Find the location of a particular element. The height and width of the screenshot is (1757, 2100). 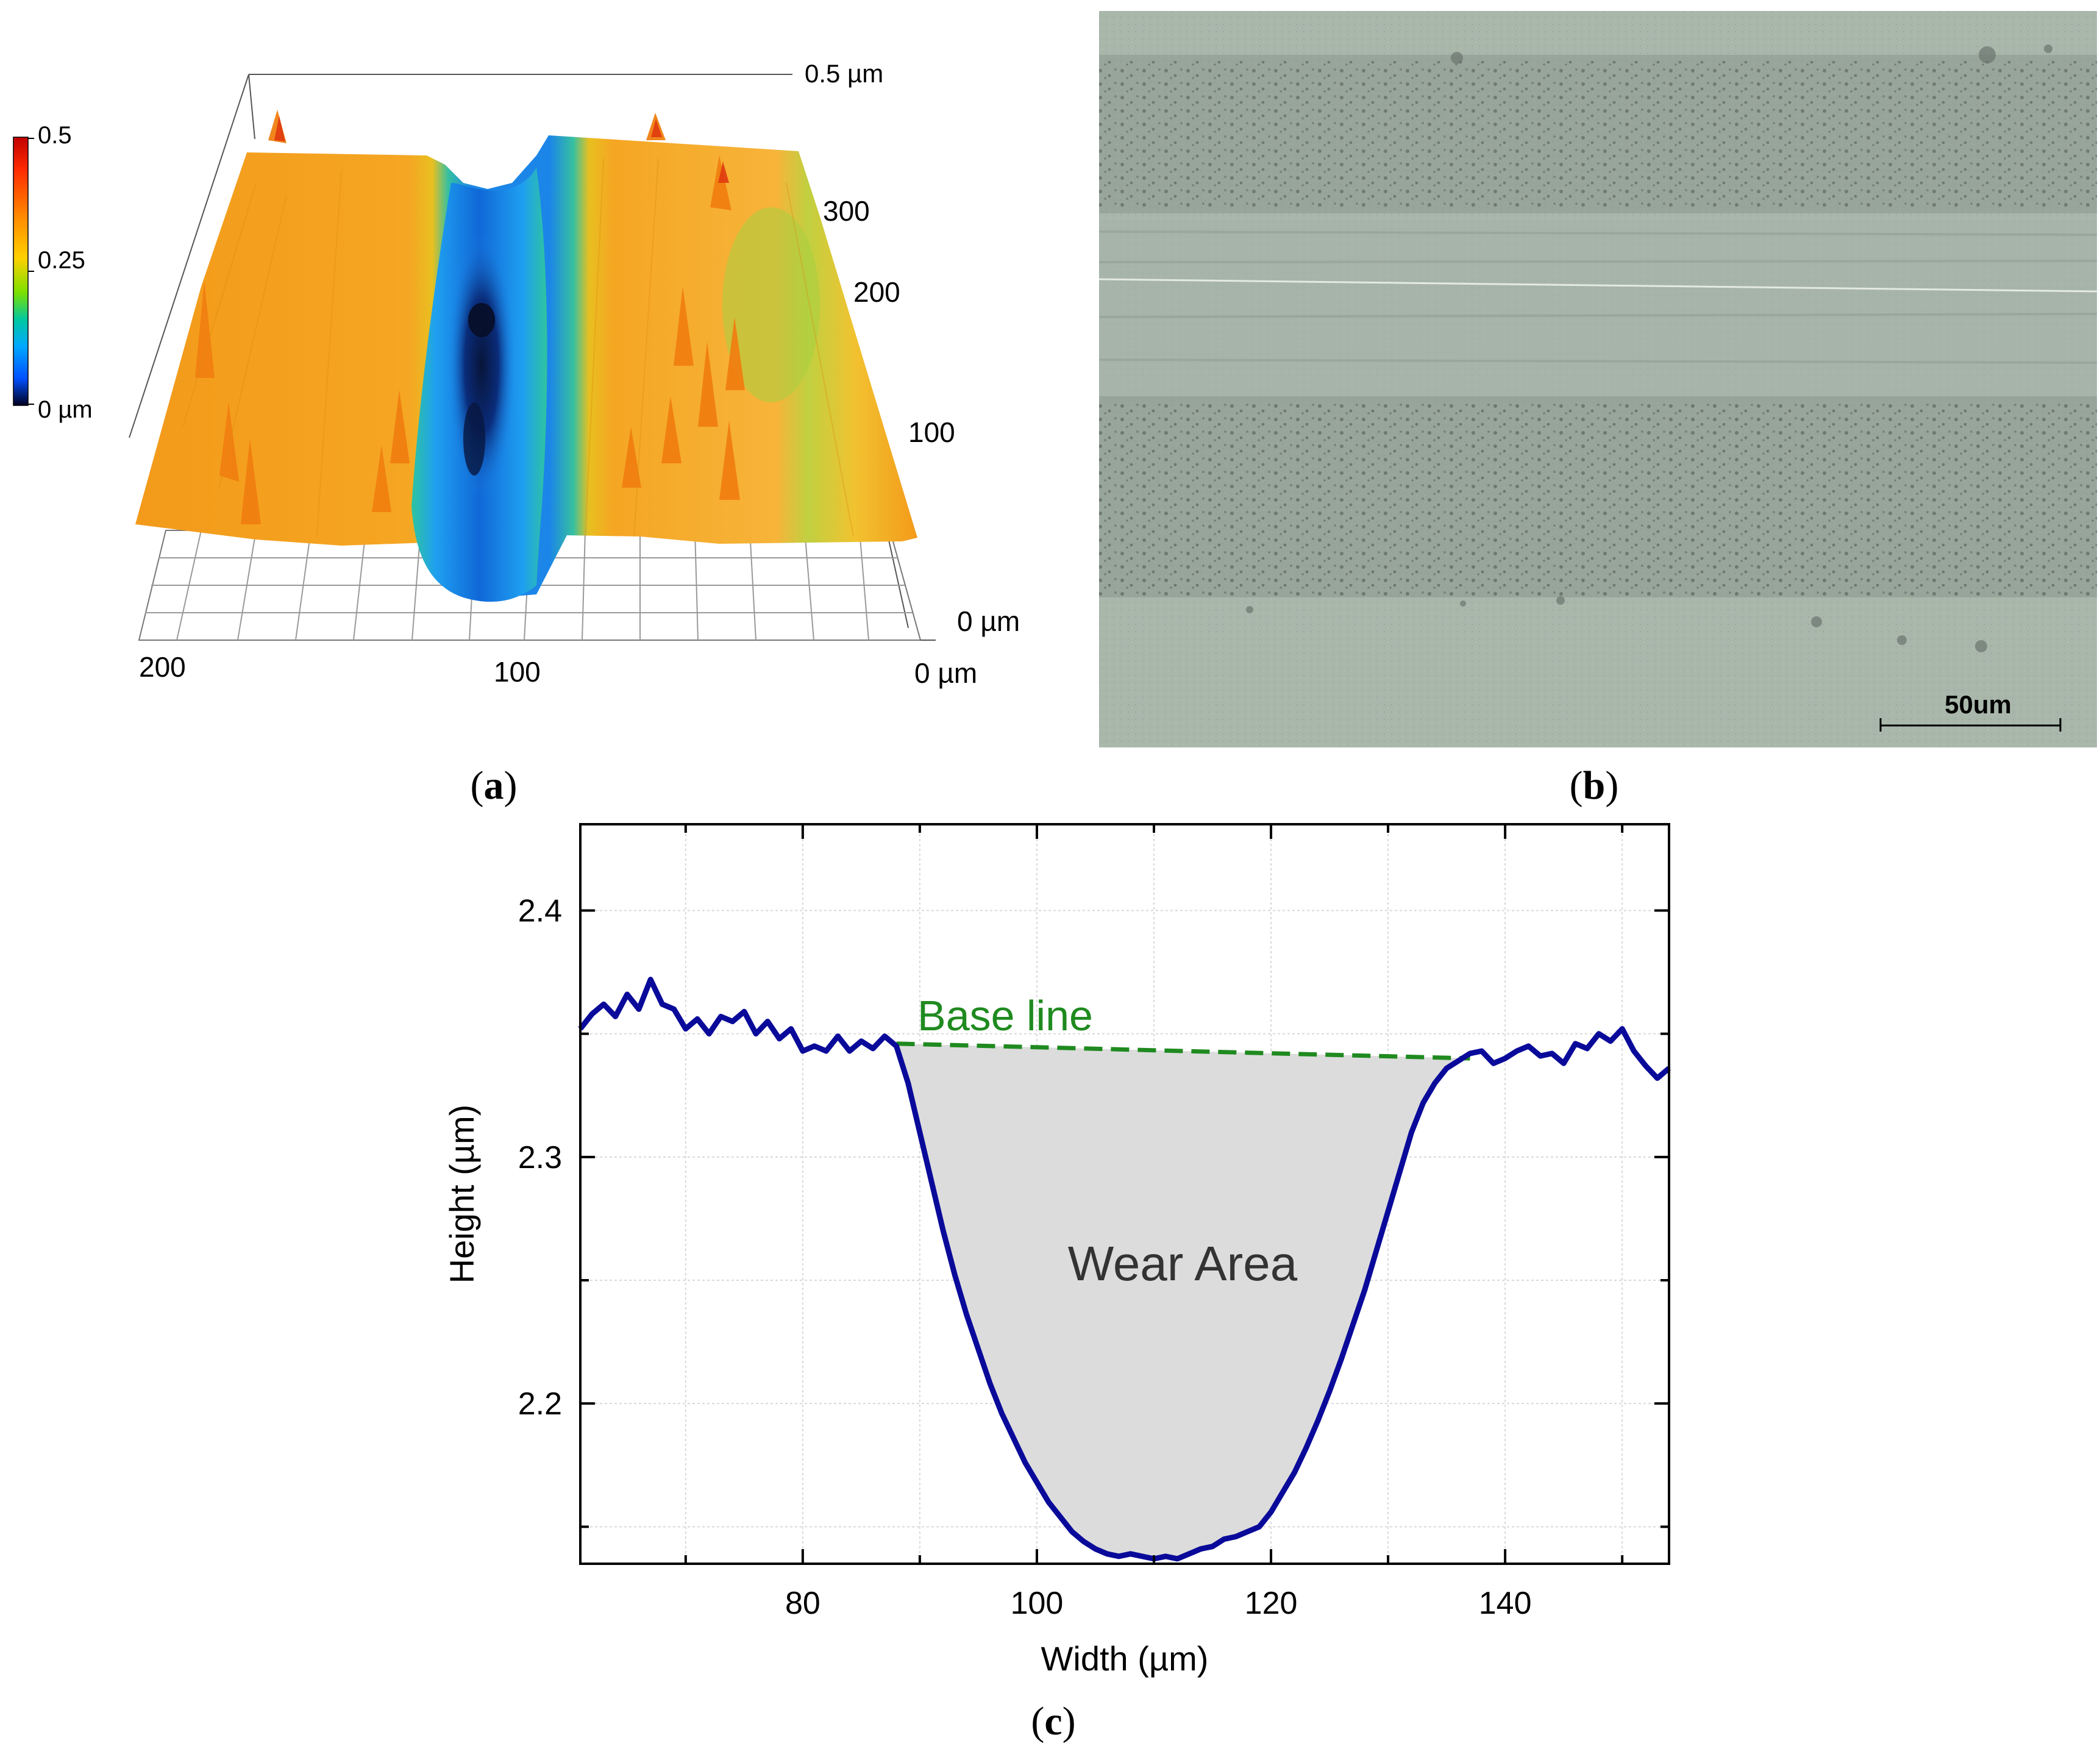

y-tick-label: 2.4 is located at coordinates (540, 911).